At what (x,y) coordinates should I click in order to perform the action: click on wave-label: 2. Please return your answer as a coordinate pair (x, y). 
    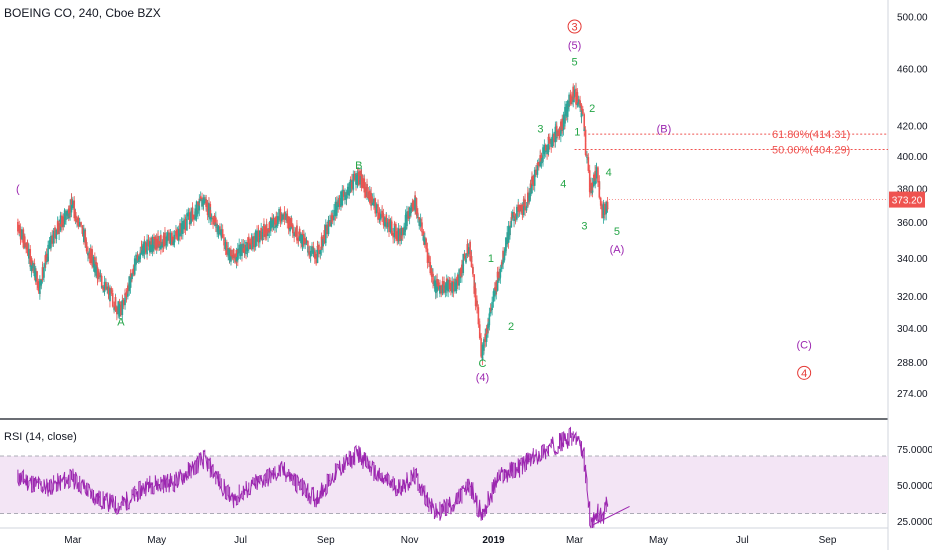
    Looking at the image, I should click on (592, 109).